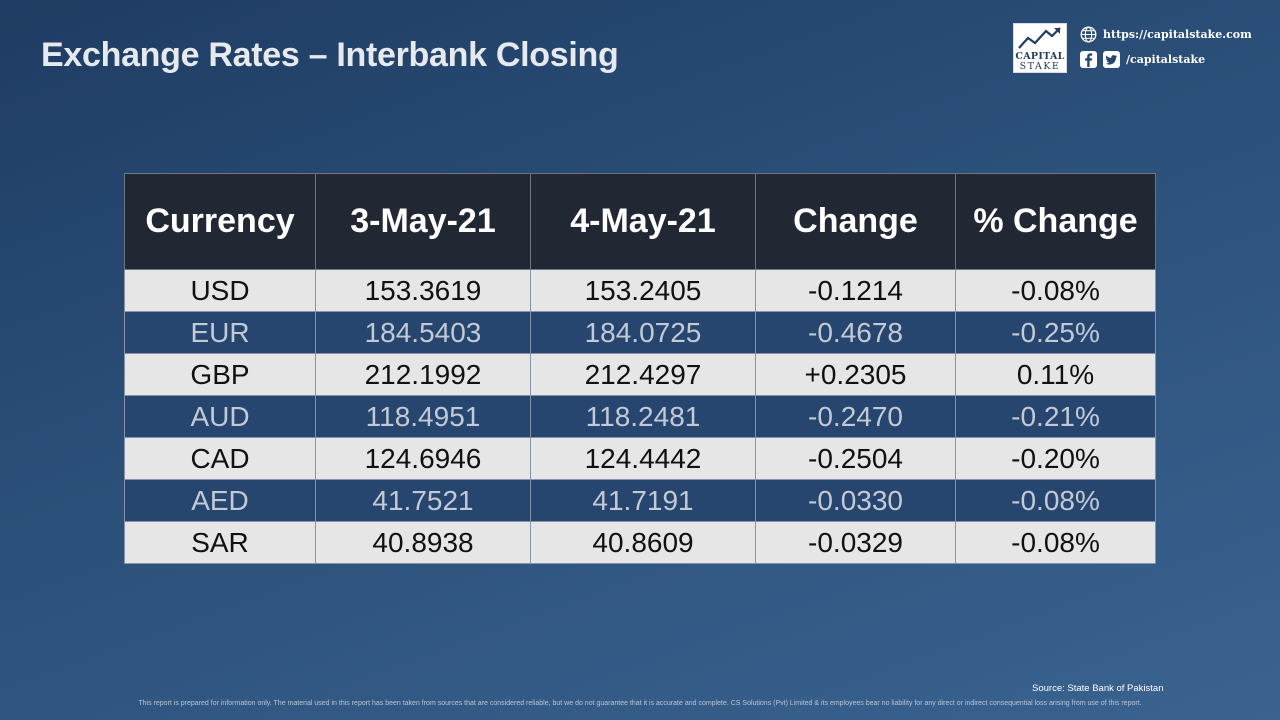 This screenshot has width=1280, height=720. I want to click on table-row: GBP 212.1992 212.4297 +0.2305 0.11%, so click(640, 374).